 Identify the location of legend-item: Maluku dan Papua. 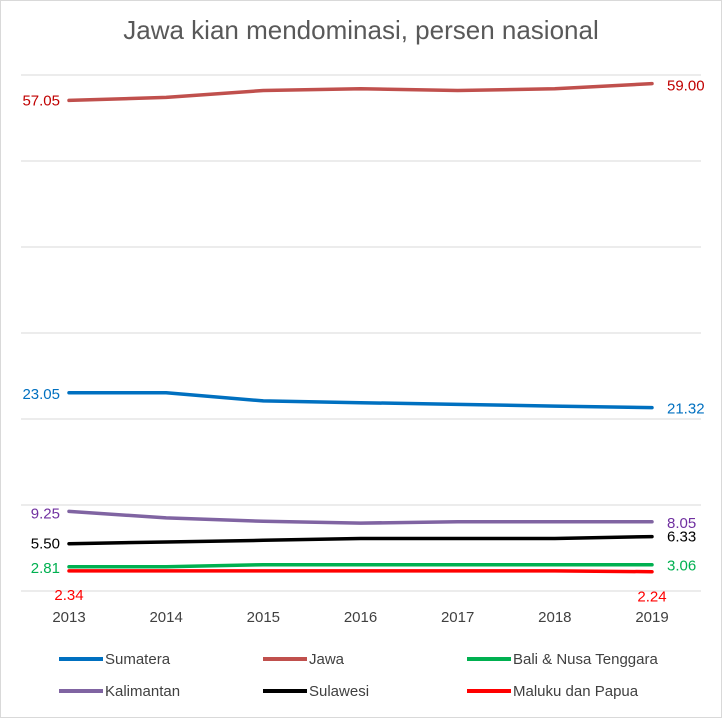
(552, 691).